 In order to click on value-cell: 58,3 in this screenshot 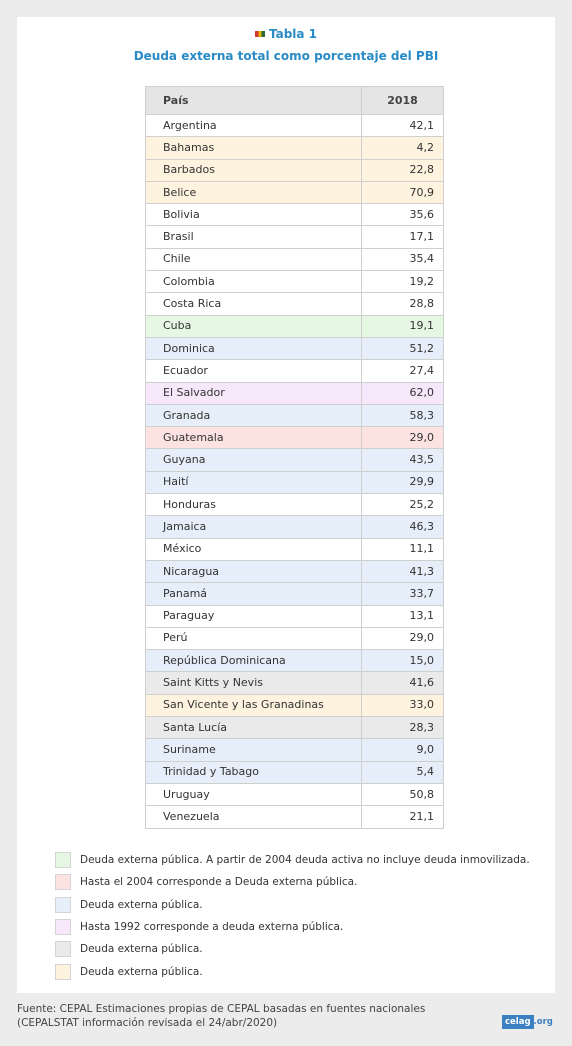, I will do `click(402, 415)`.